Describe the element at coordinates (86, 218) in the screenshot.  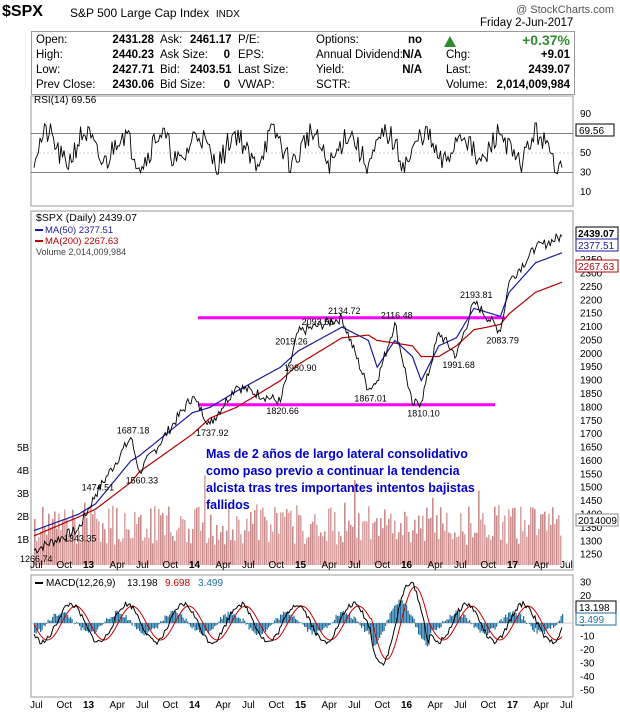
I see `price-legend-main: $SPX (Daily) 2439.07` at that location.